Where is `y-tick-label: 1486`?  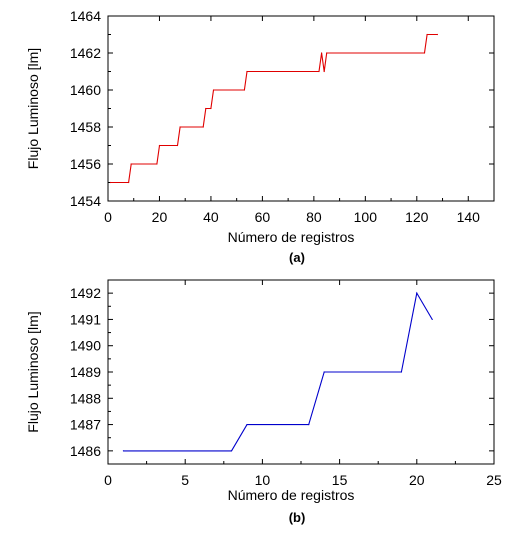
y-tick-label: 1486 is located at coordinates (85, 451).